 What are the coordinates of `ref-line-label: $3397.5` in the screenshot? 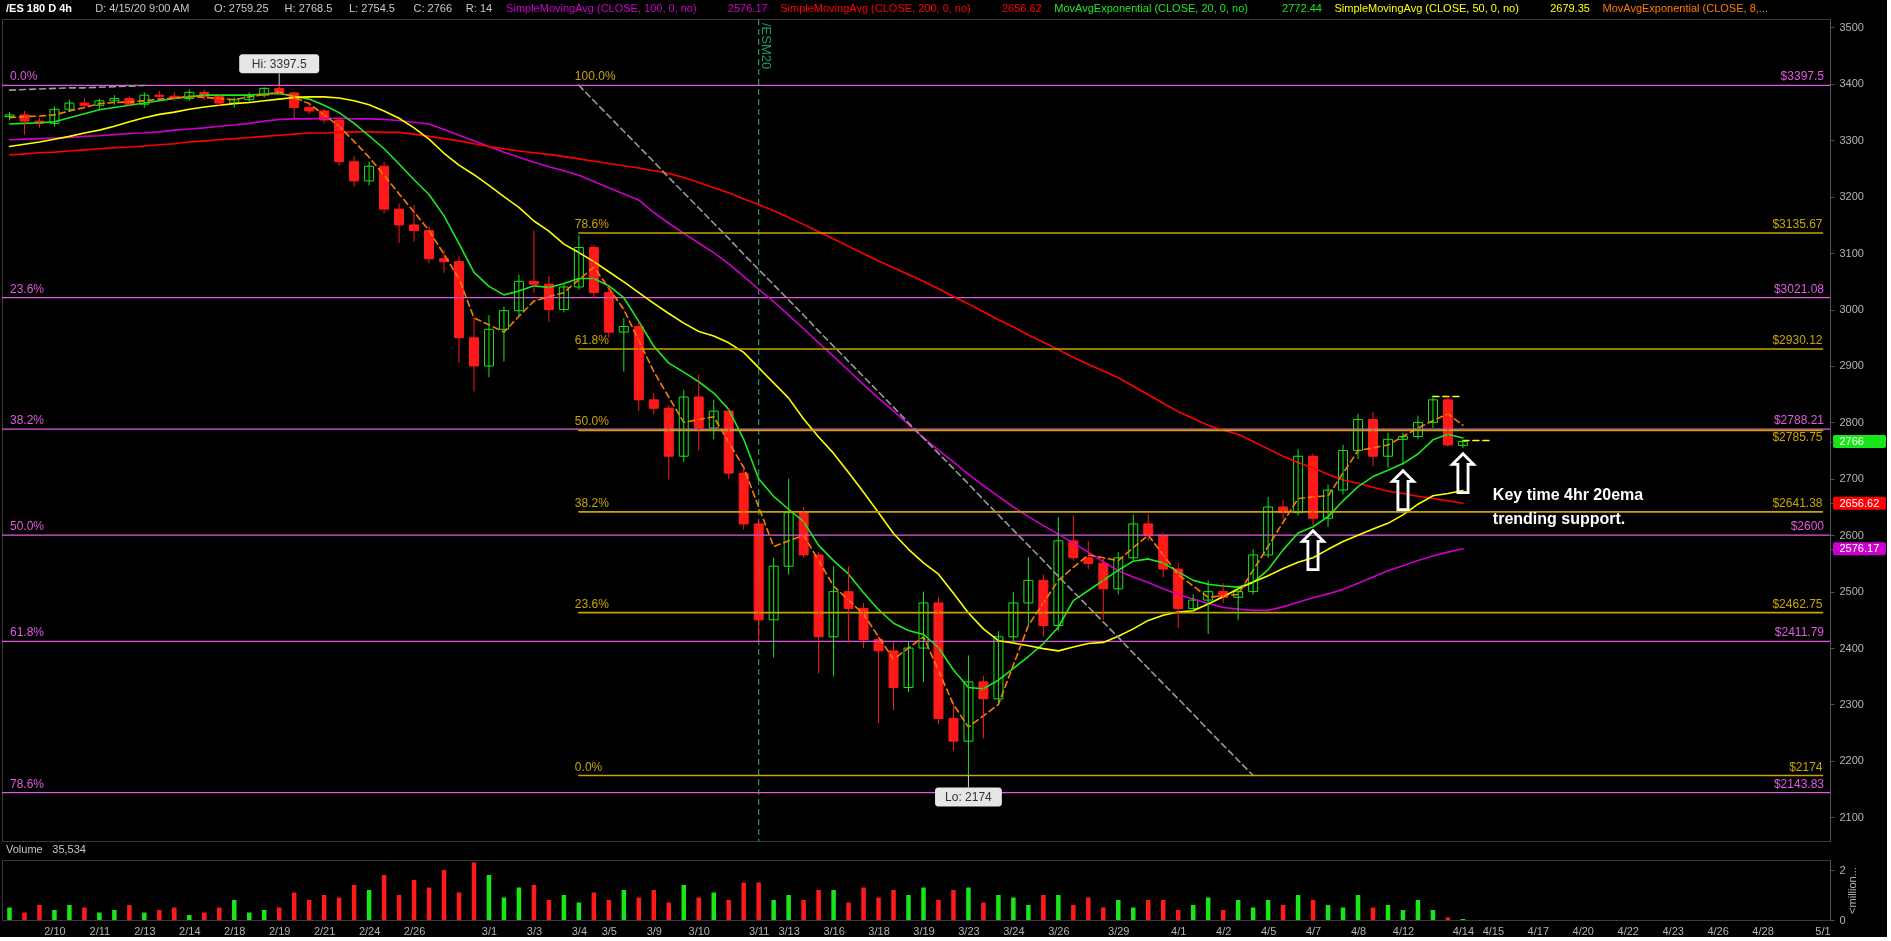 It's located at (1802, 76).